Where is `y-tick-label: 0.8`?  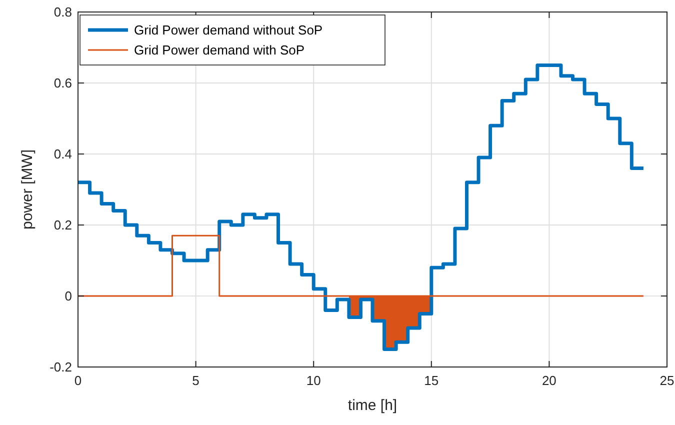 y-tick-label: 0.8 is located at coordinates (63, 12).